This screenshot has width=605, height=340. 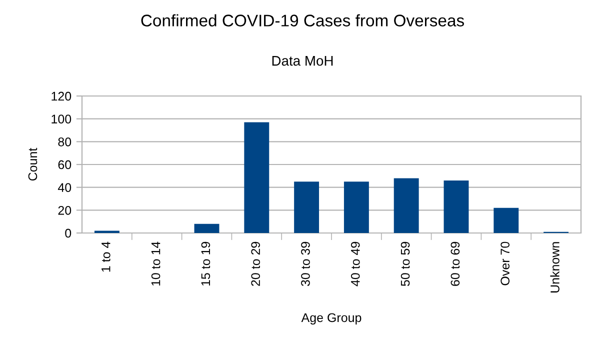 I want to click on y-tick-label: 80, so click(x=65, y=141).